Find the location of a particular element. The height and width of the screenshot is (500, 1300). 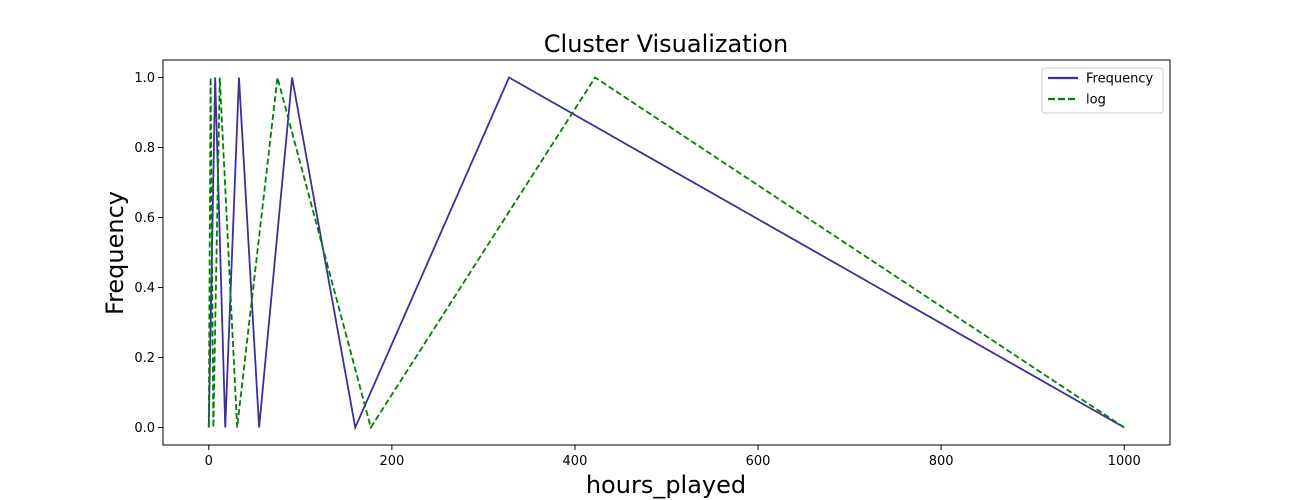

x-tick-label: 1000 is located at coordinates (1124, 461).